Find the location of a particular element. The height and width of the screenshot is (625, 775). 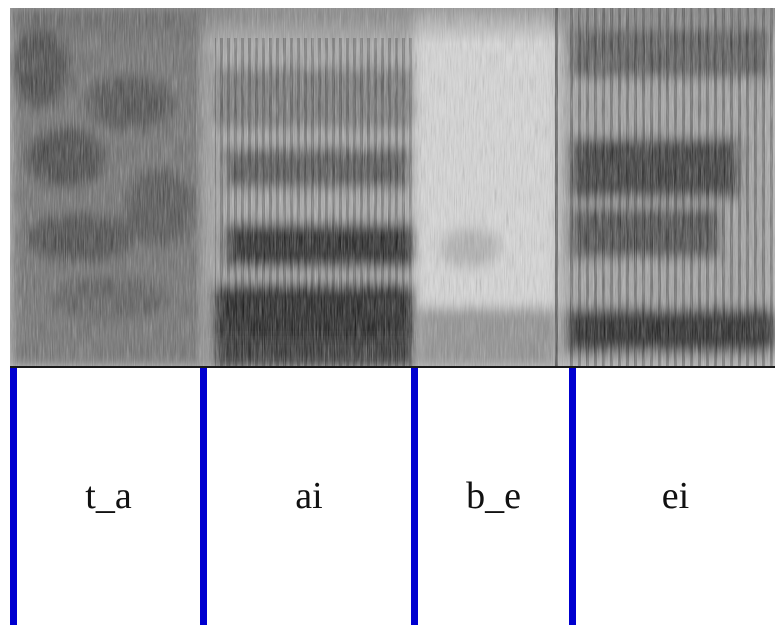

segment-label-ai: ai is located at coordinates (309, 496).